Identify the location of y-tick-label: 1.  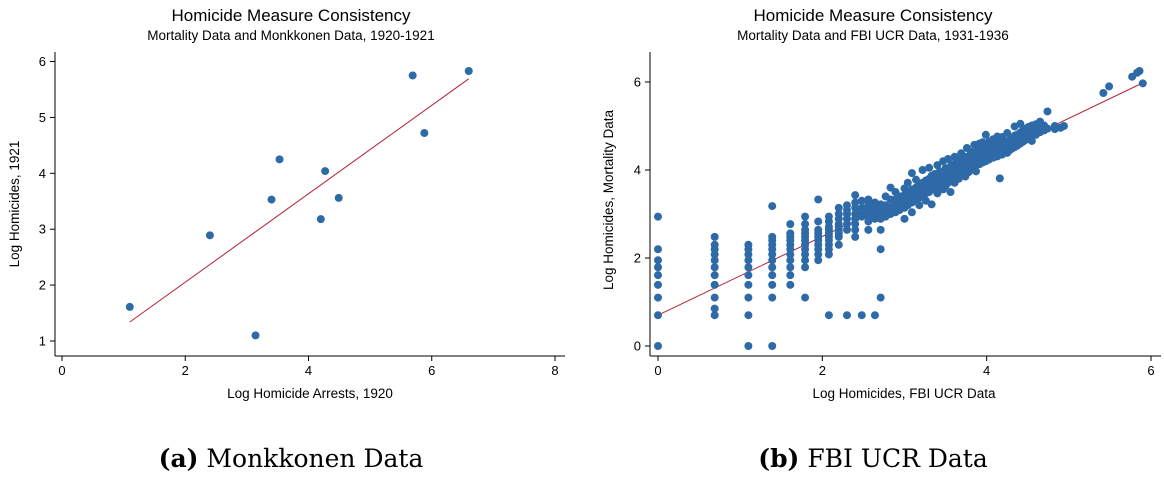
(42, 341).